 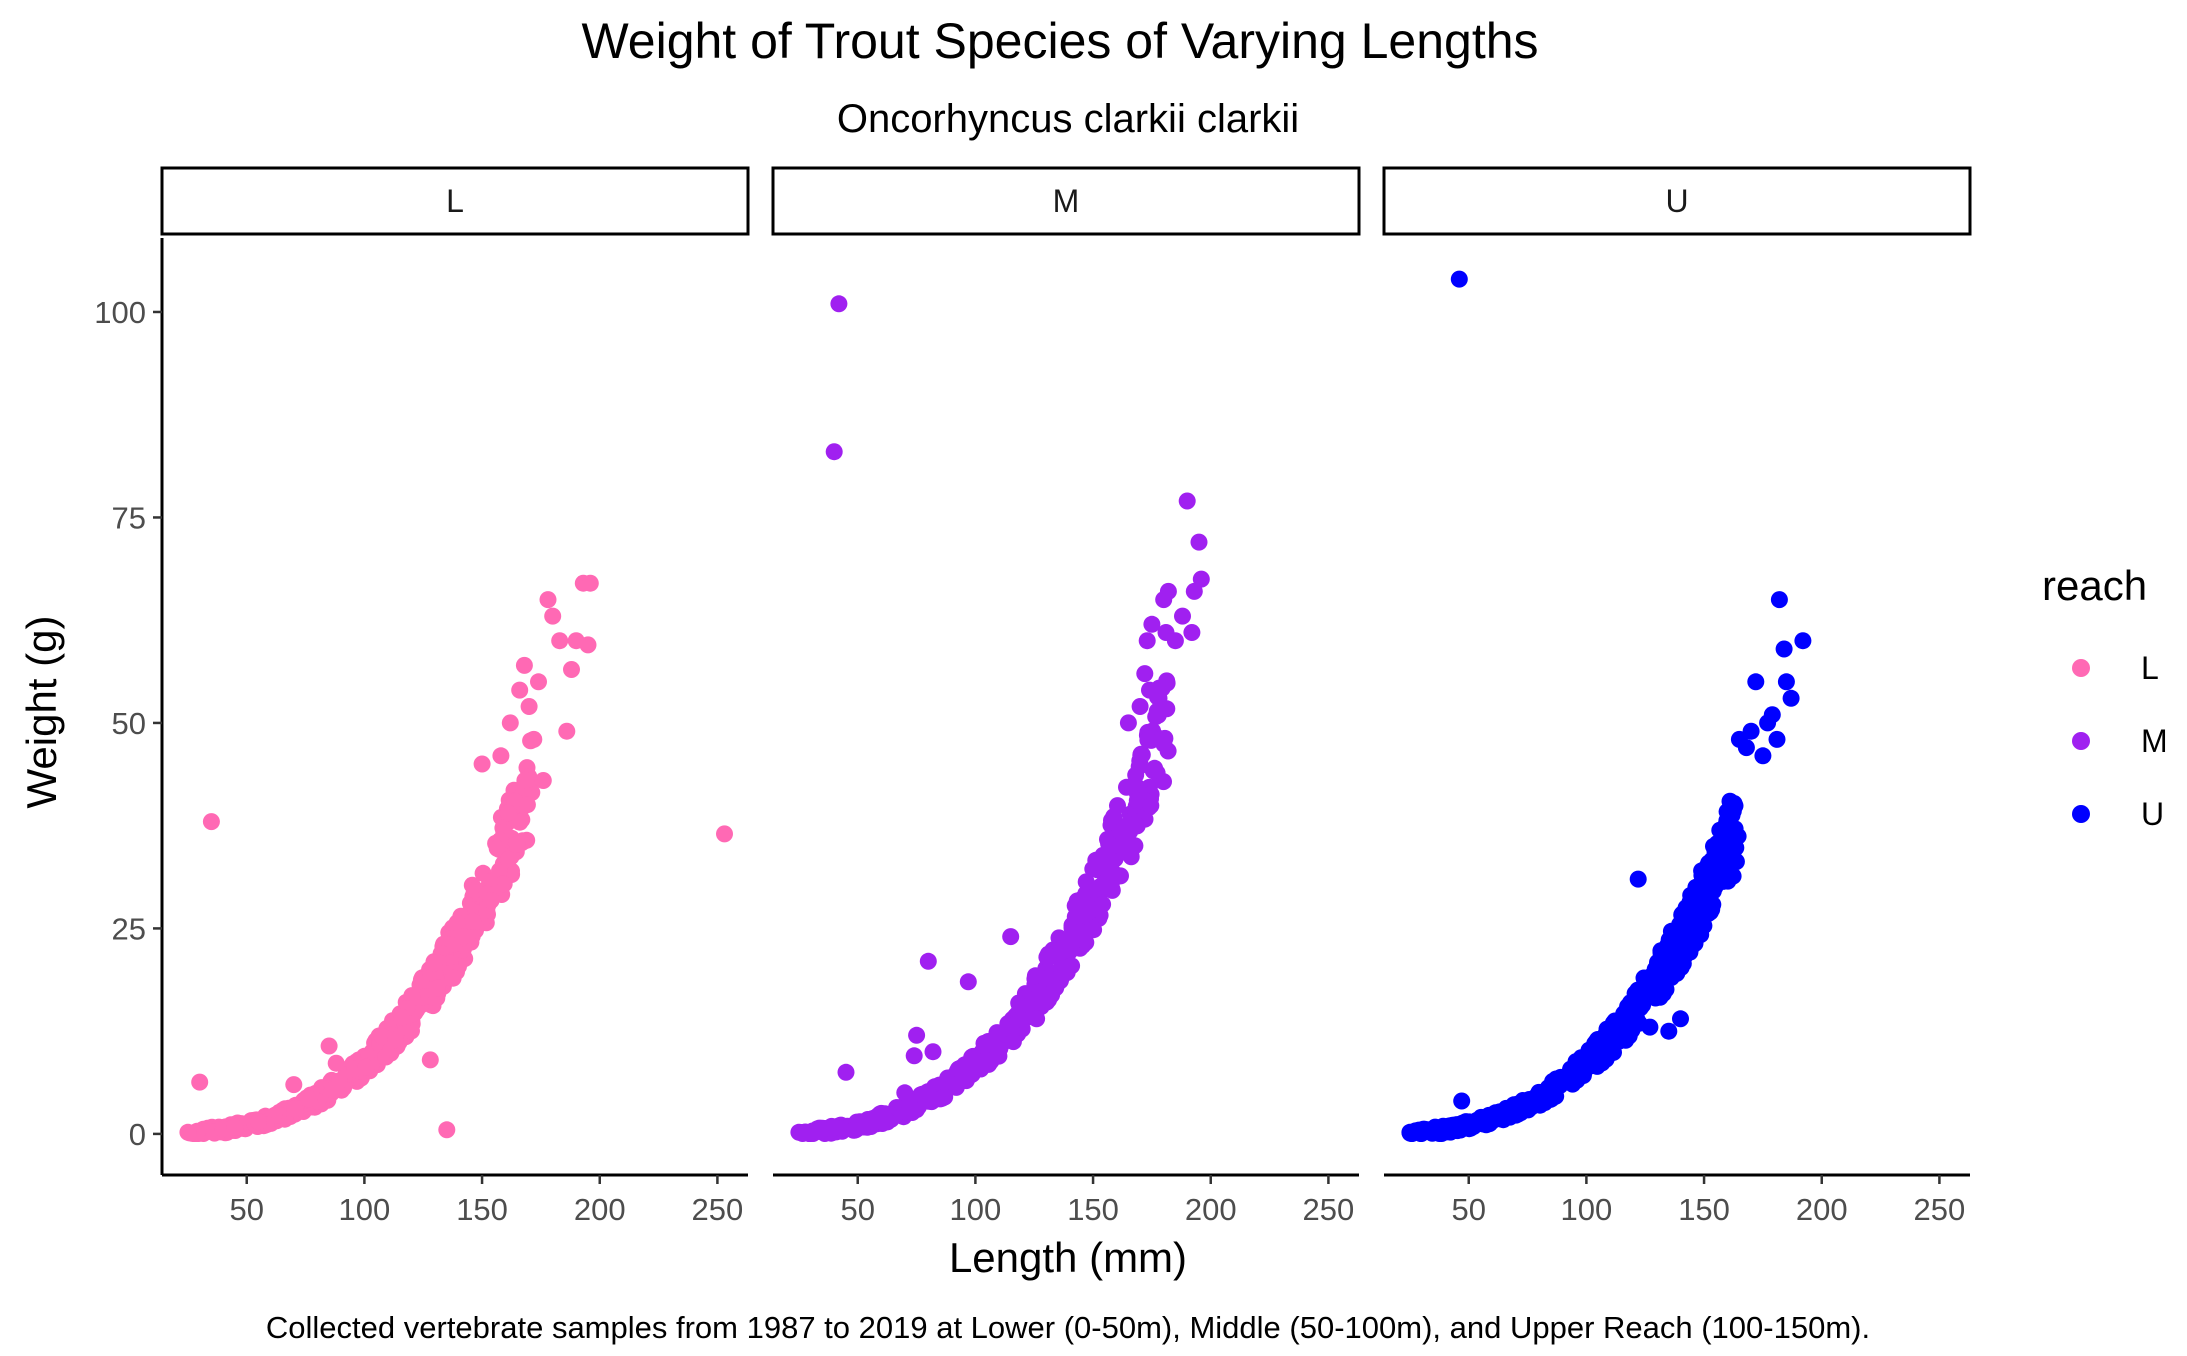 What do you see at coordinates (1066, 201) in the screenshot?
I see `facet-strip-label: M` at bounding box center [1066, 201].